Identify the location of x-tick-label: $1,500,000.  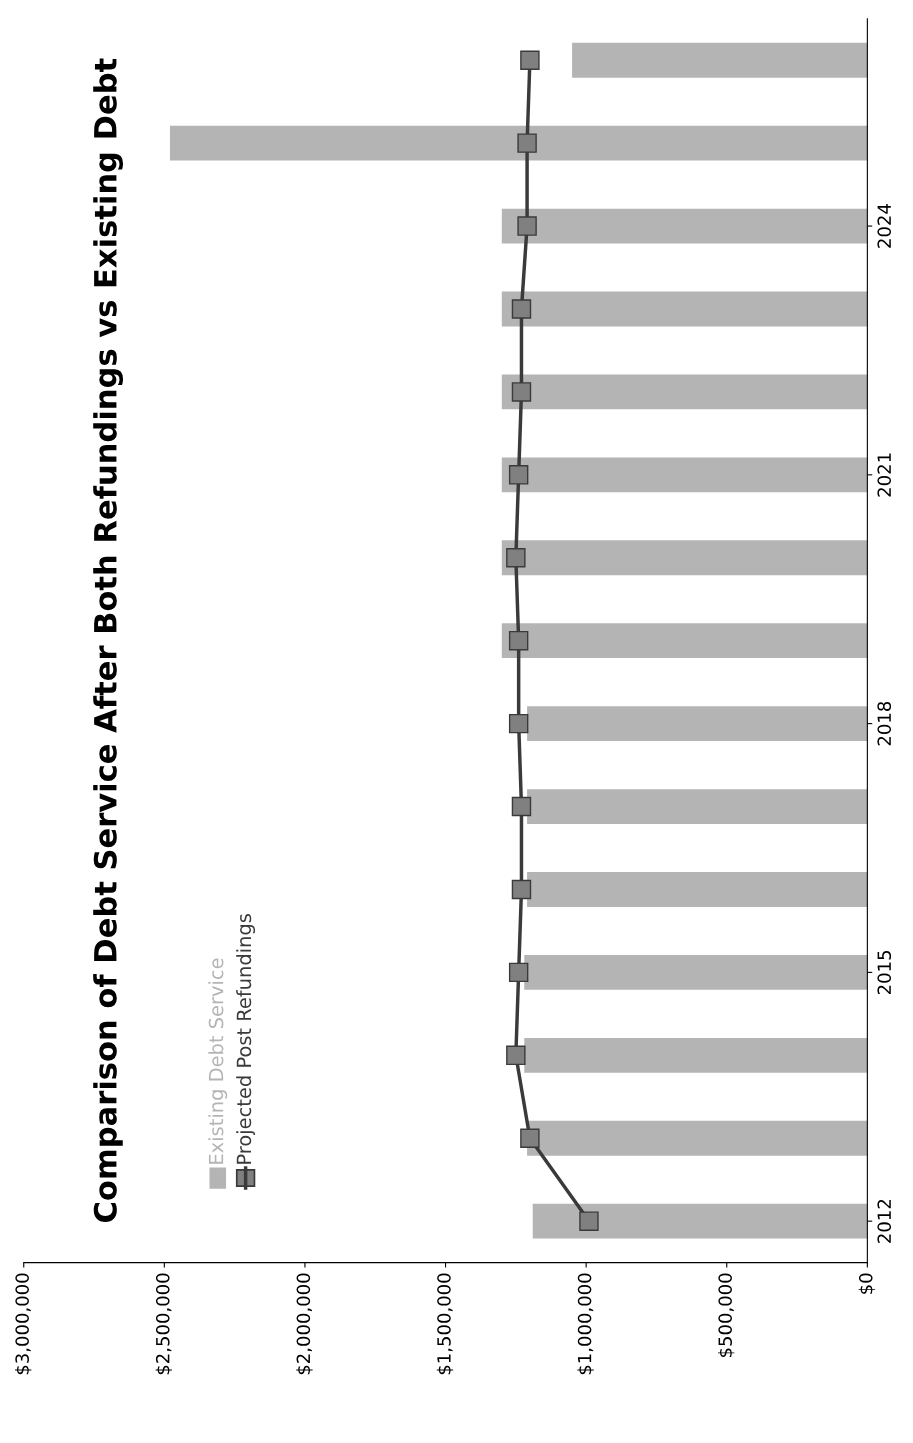
(445, 1324).